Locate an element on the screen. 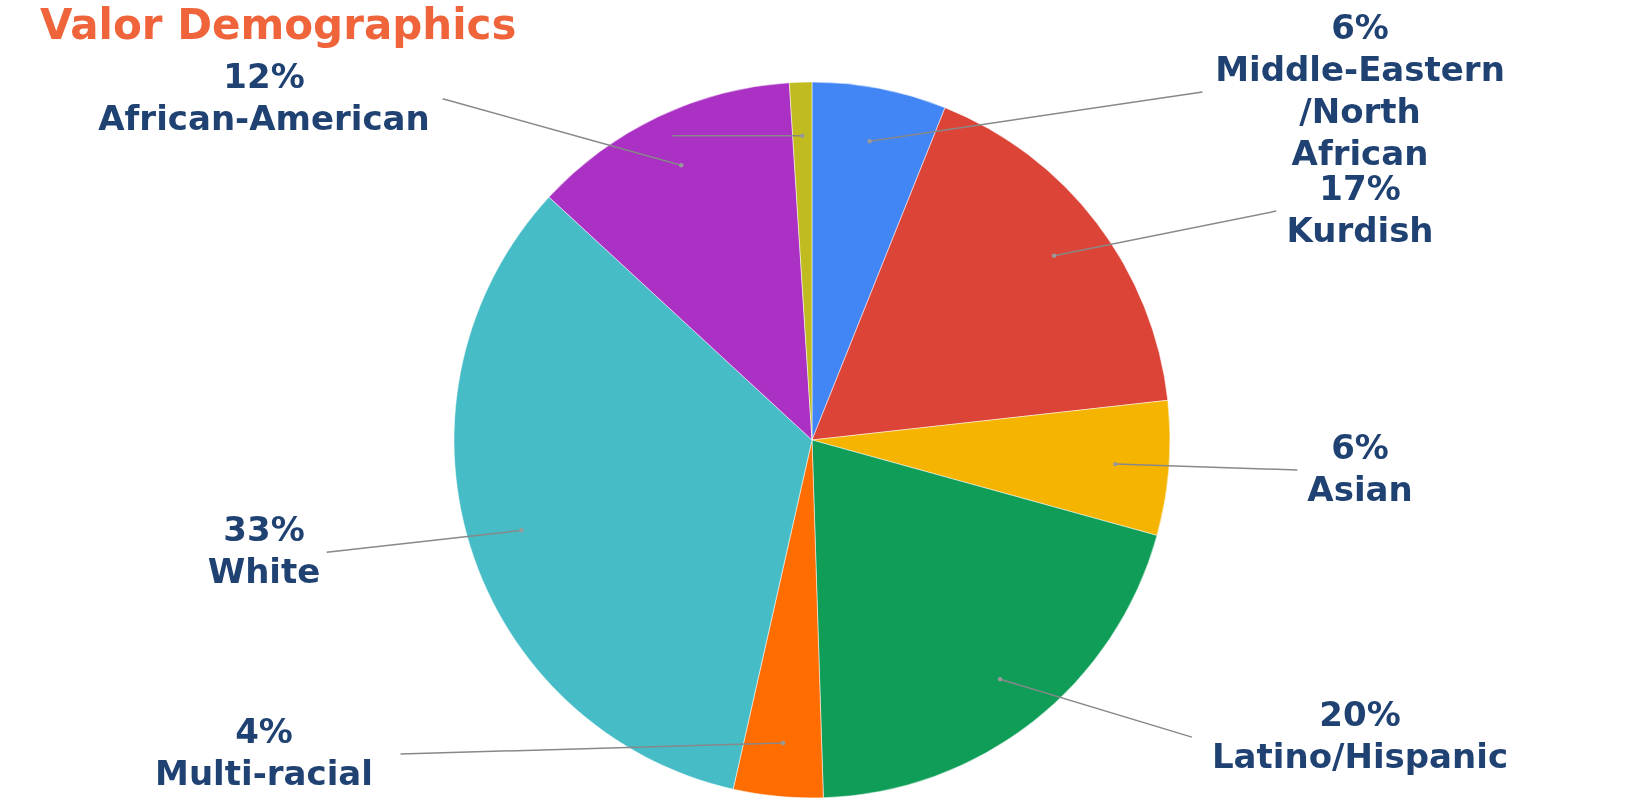  data-label: 4% is located at coordinates (264, 731).